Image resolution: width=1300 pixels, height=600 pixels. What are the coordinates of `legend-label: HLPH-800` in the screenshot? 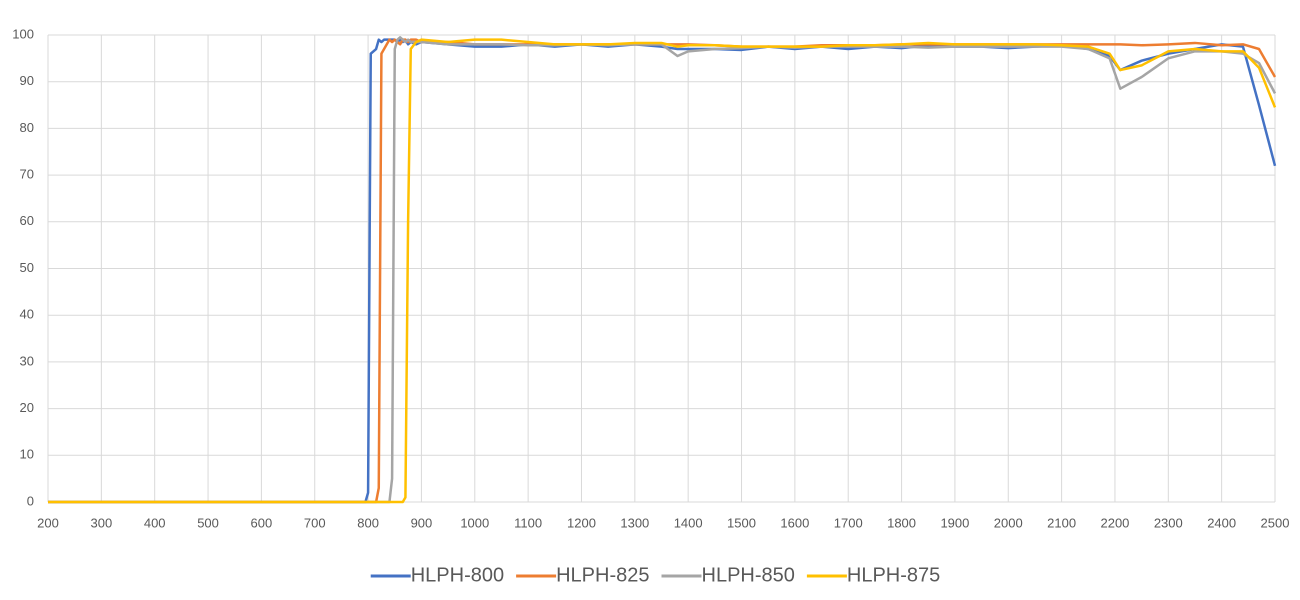 It's located at (457, 575).